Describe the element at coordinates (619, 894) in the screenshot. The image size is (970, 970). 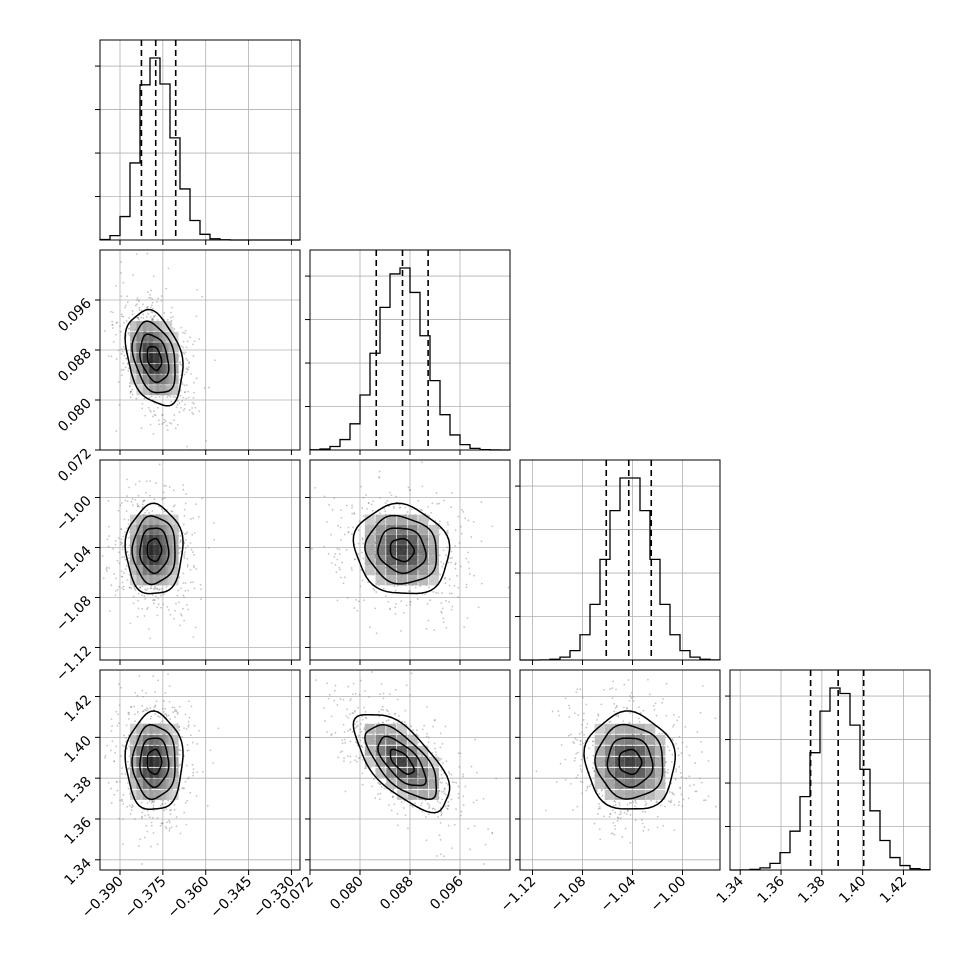
I see `x-tick-label: −1.04` at that location.